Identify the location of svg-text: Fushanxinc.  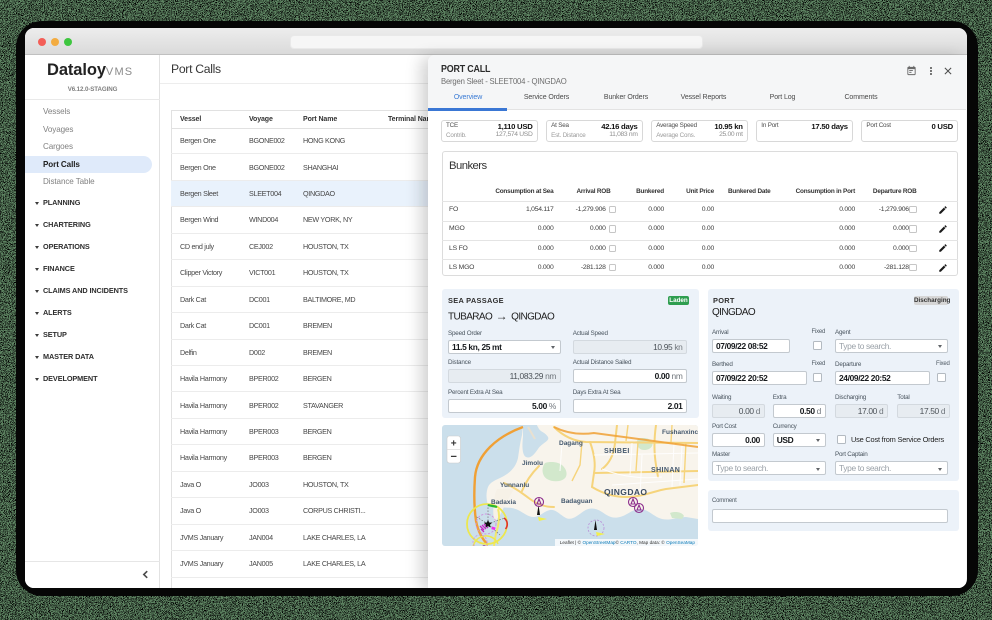
(680, 432).